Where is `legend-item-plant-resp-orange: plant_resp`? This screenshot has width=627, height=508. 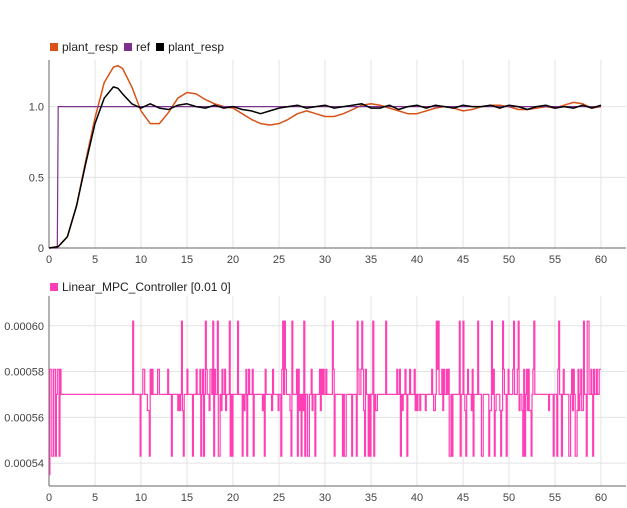 legend-item-plant-resp-orange: plant_resp is located at coordinates (84, 47).